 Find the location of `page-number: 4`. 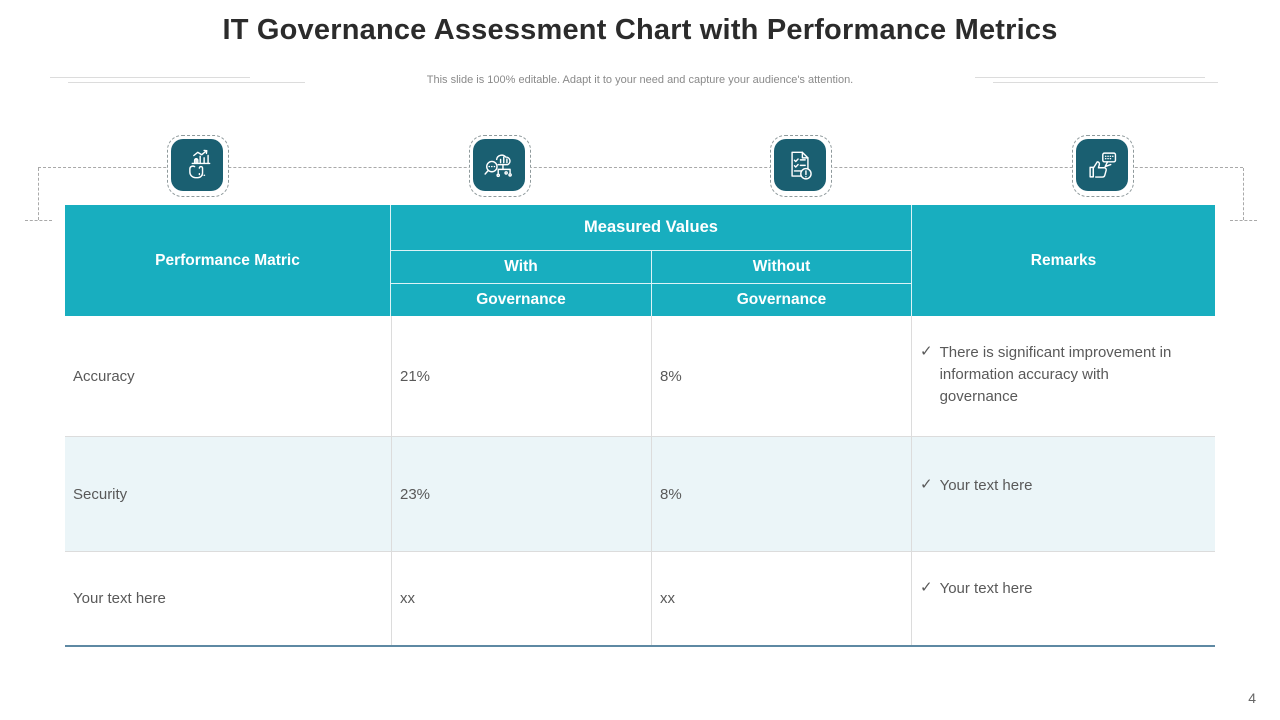

page-number: 4 is located at coordinates (1252, 698).